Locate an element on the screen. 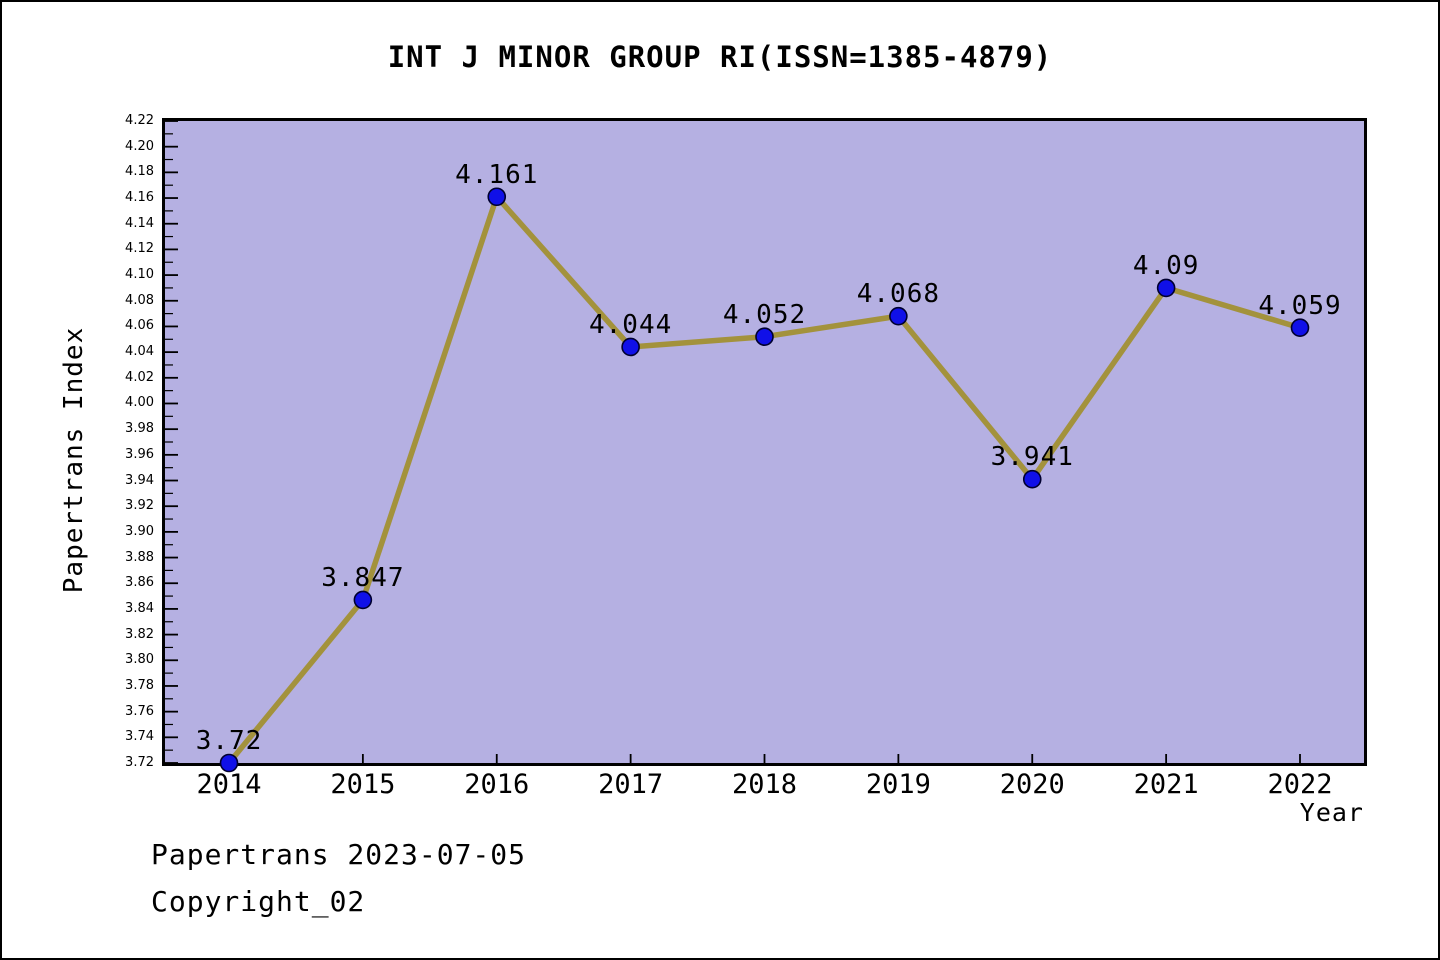 This screenshot has height=960, width=1440. y-tick-label: 3.82 is located at coordinates (139, 634).